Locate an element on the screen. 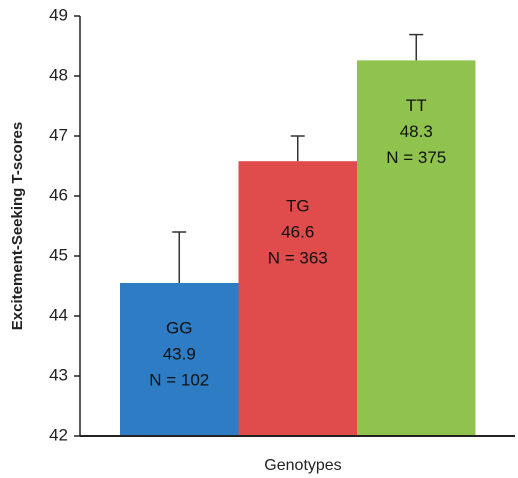 The height and width of the screenshot is (478, 518). bar-category: GG is located at coordinates (179, 327).